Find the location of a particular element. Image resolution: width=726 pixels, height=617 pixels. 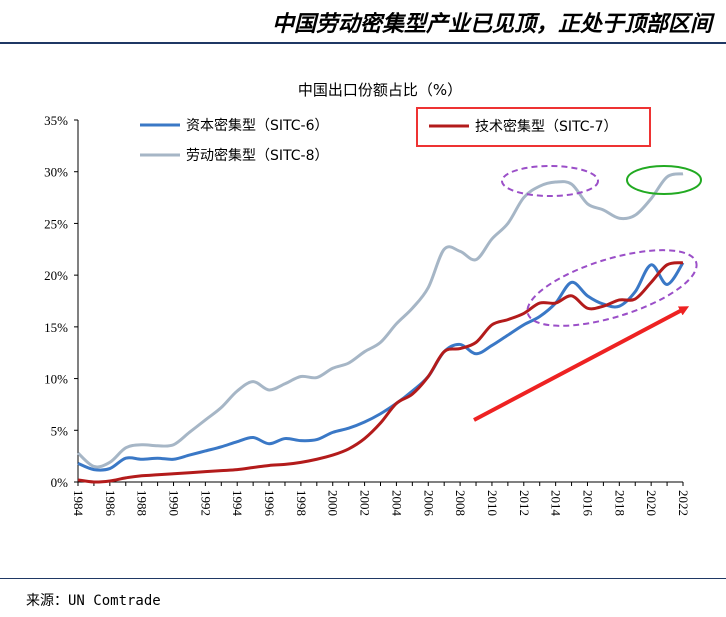

header-divider is located at coordinates (363, 43).